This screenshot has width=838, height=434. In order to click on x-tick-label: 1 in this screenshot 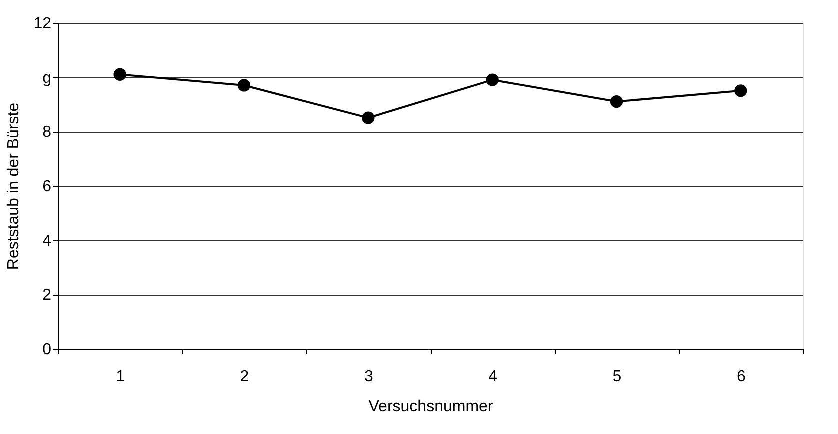, I will do `click(121, 377)`.